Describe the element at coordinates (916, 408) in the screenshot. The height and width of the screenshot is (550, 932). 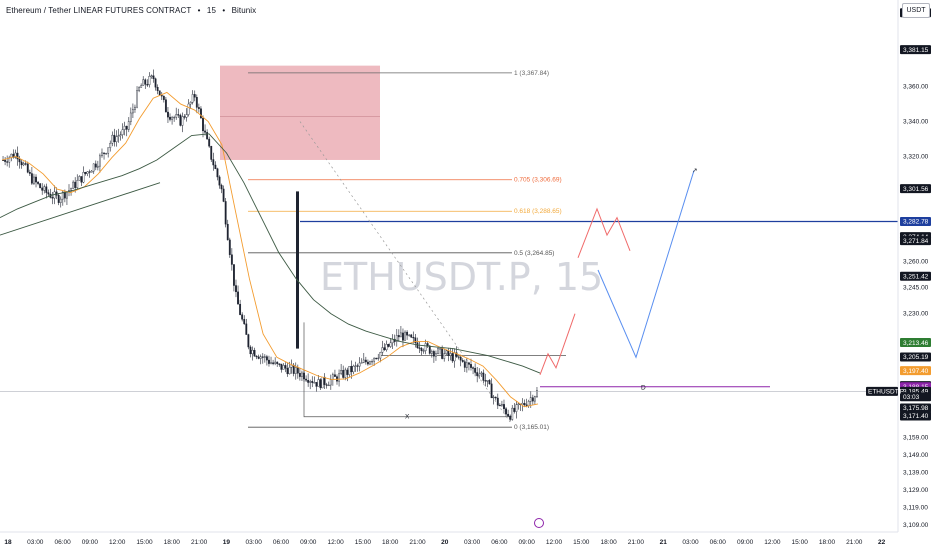
I see `price-tag-label: 3,175.98` at that location.